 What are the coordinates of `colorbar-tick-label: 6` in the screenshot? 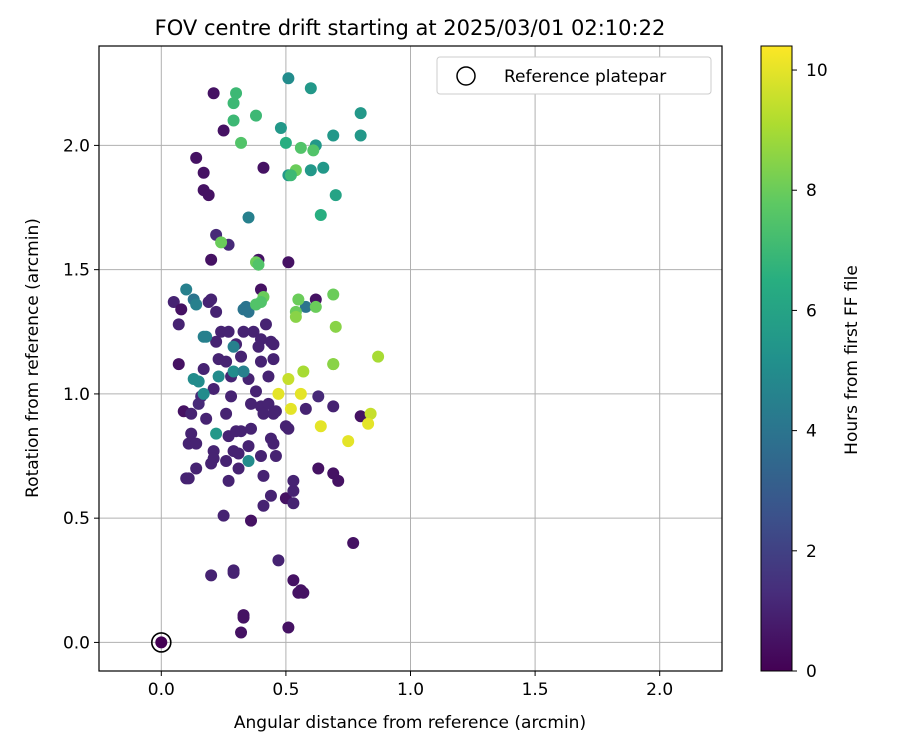 It's located at (811, 311).